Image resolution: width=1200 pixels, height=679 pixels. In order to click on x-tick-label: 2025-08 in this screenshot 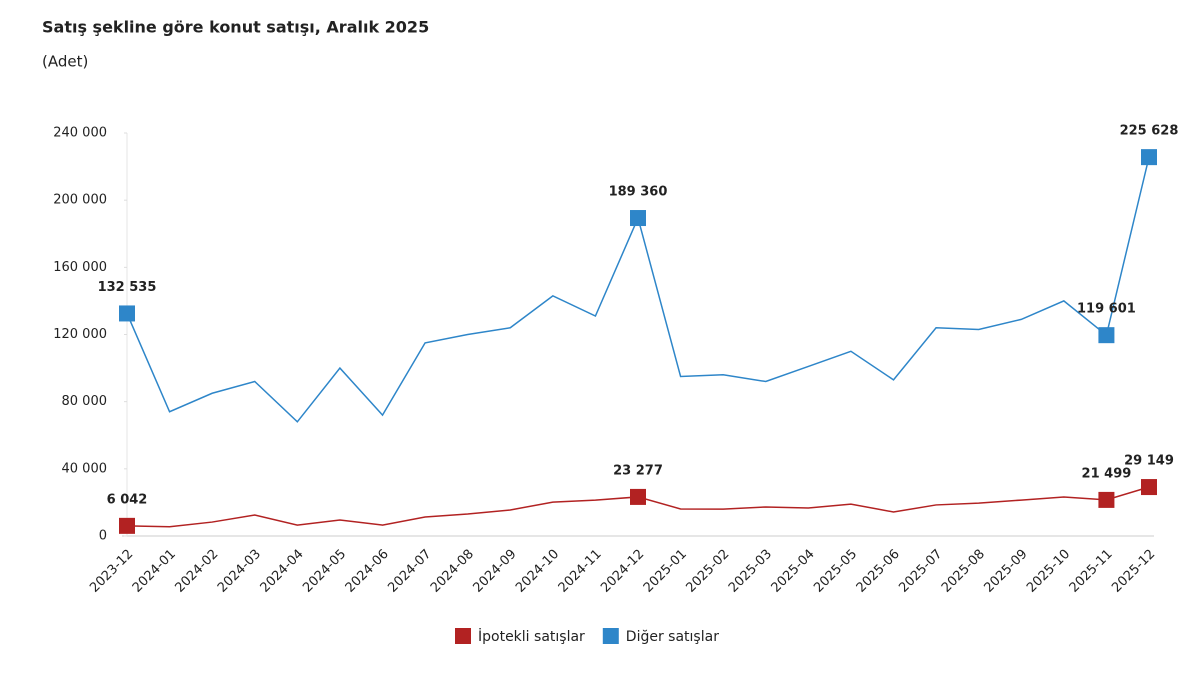, I will do `click(963, 571)`.